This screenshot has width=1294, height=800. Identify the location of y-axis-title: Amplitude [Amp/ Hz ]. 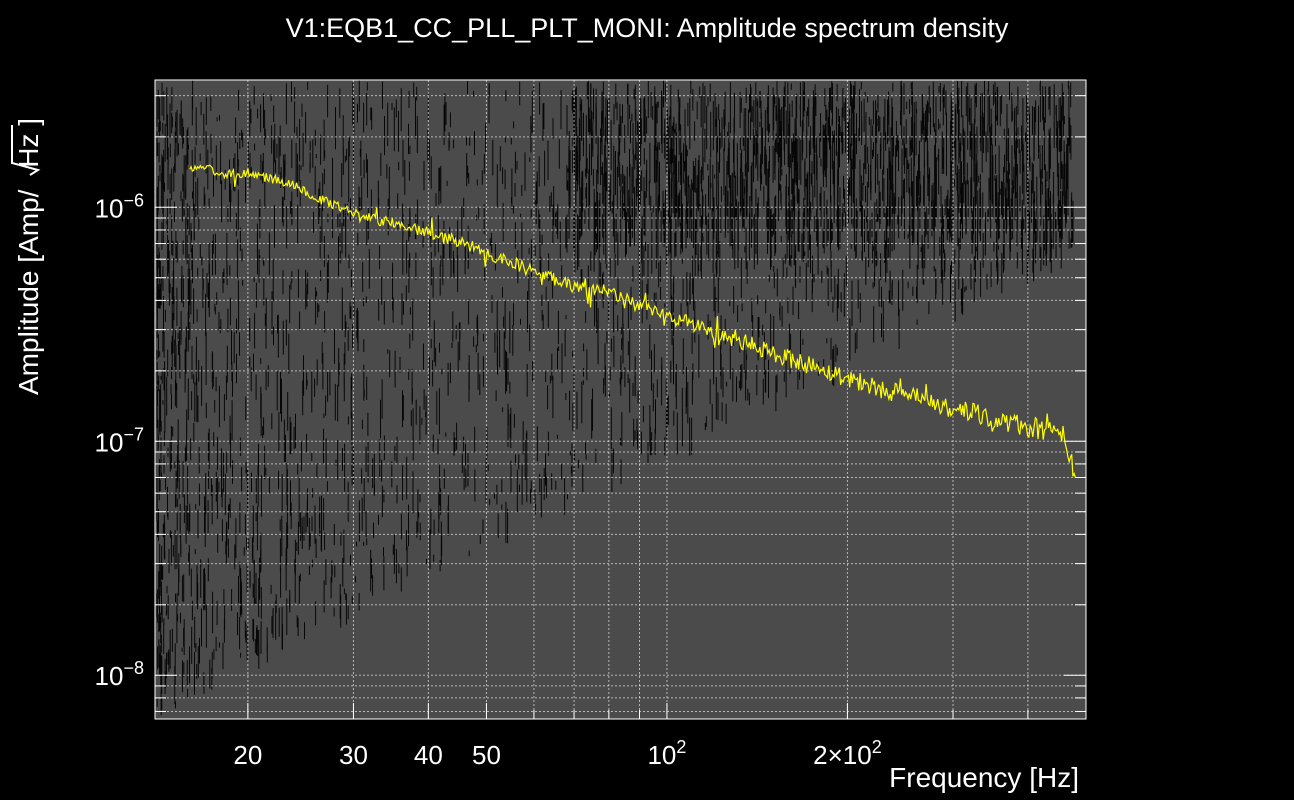
(27, 256).